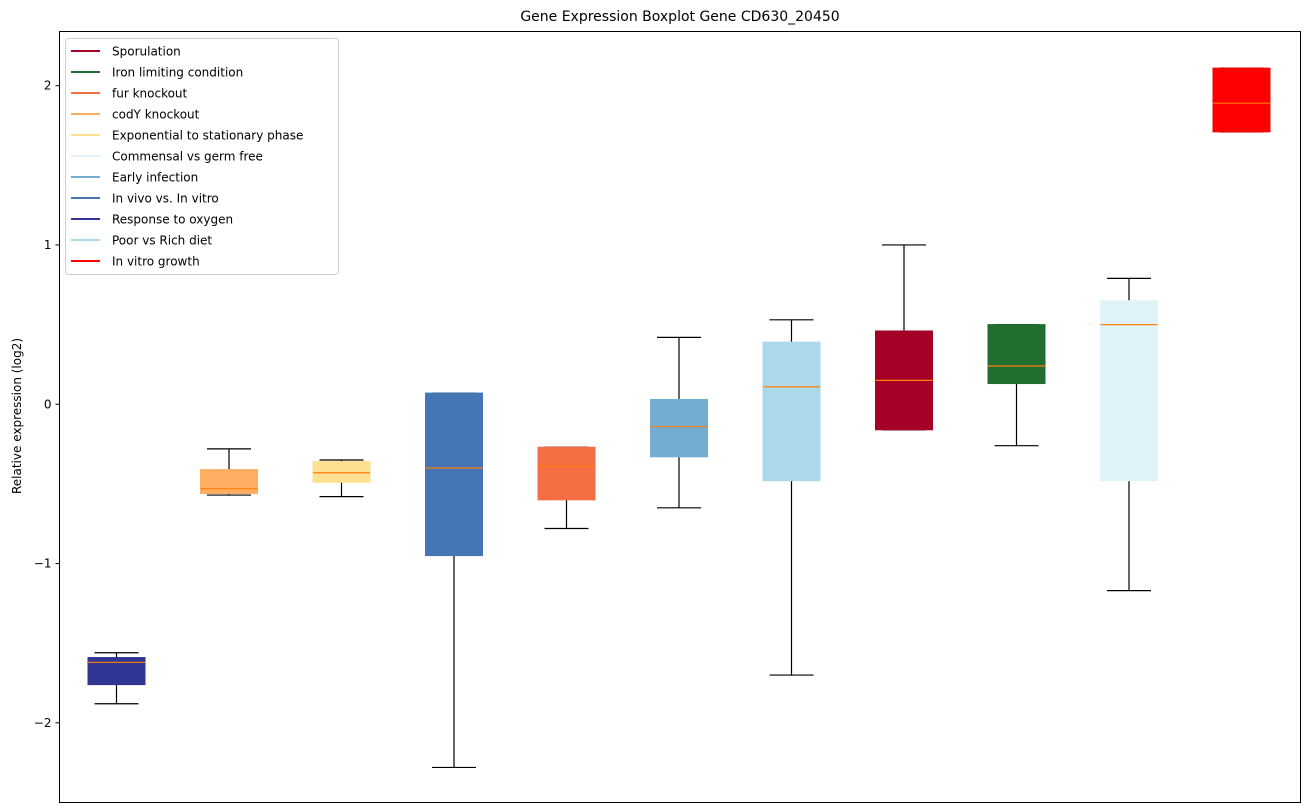  What do you see at coordinates (150, 94) in the screenshot?
I see `legend-label: fur knockout` at bounding box center [150, 94].